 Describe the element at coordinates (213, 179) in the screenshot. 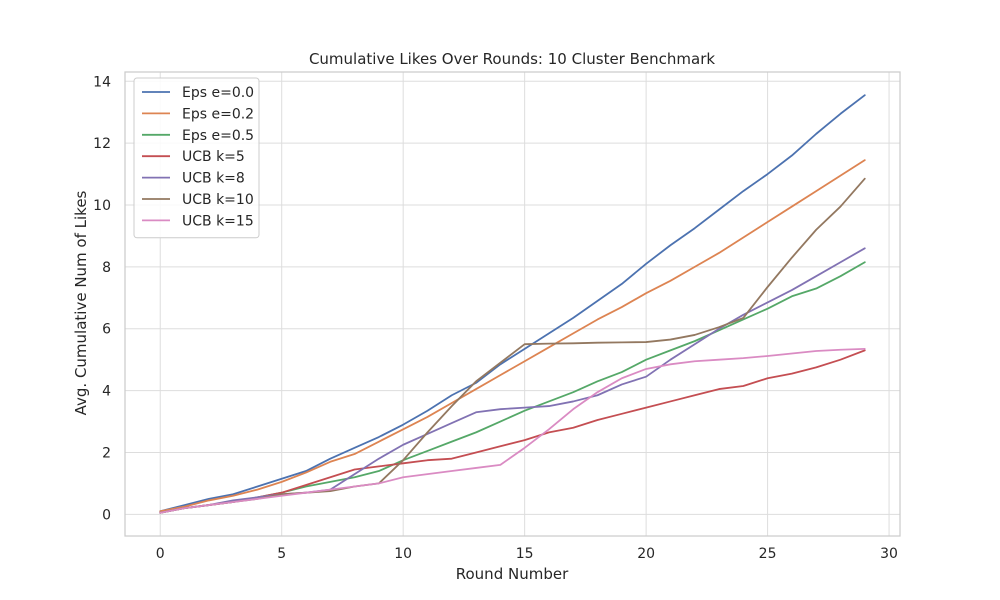

I see `legend-label: UCB k=8` at that location.